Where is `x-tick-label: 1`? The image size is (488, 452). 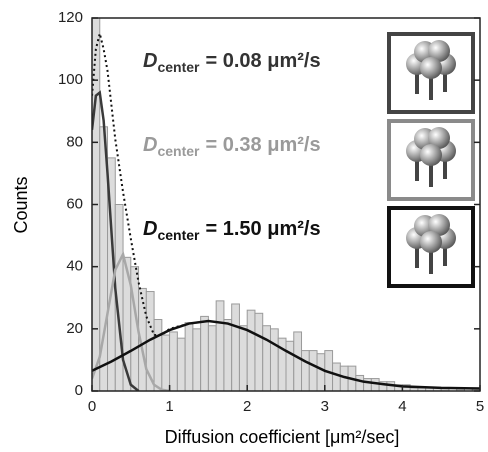 x-tick-label: 1 is located at coordinates (169, 406).